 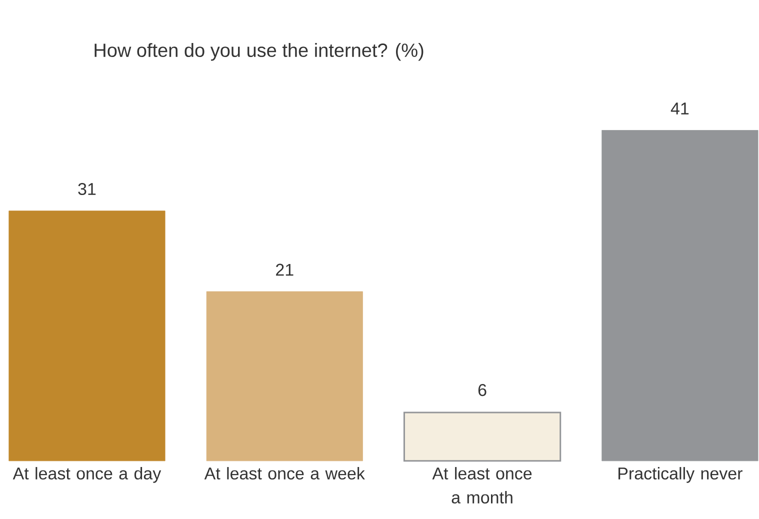 What do you see at coordinates (87, 189) in the screenshot?
I see `data-label: 31` at bounding box center [87, 189].